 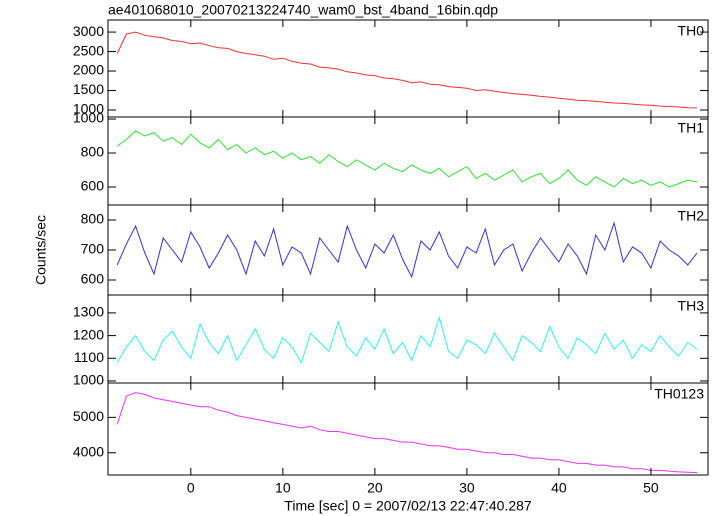 I want to click on x-tick-label: 40, so click(x=559, y=488).